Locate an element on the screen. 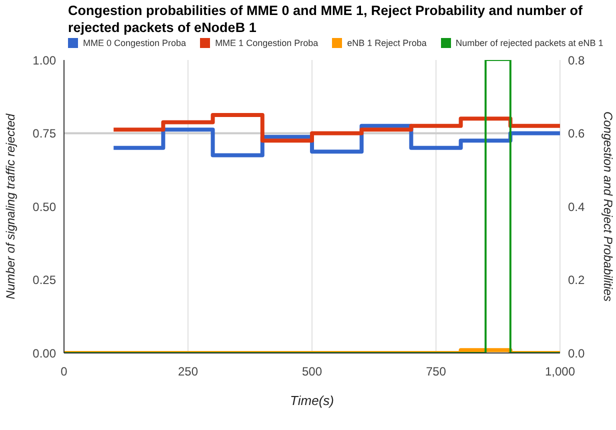 The image size is (616, 430). y2-tick-label: 0.4 is located at coordinates (577, 207).